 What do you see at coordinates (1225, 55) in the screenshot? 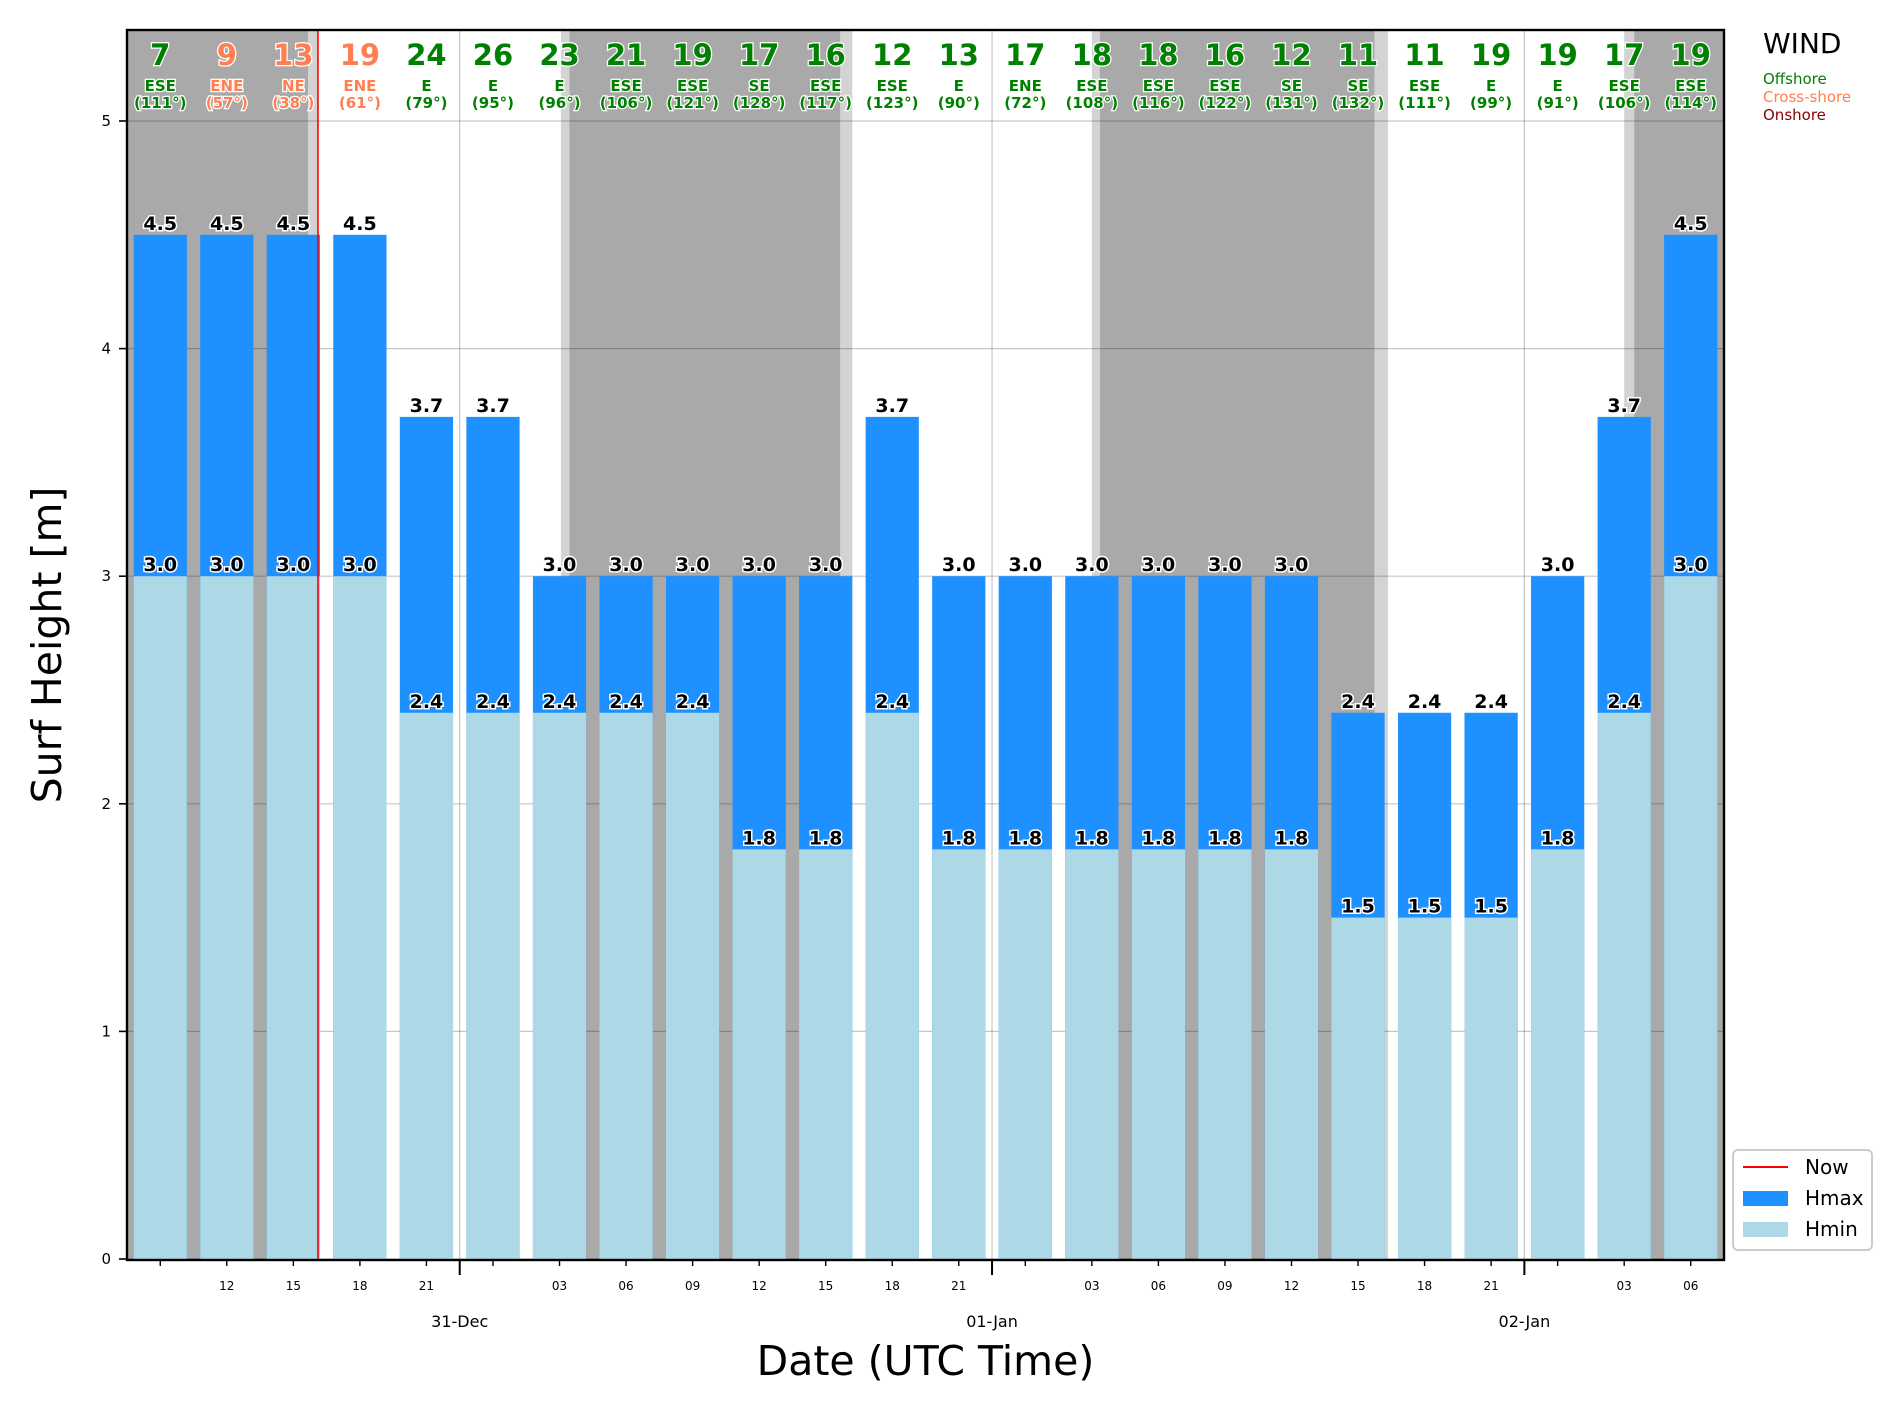
I see `wind-speed: 16` at bounding box center [1225, 55].